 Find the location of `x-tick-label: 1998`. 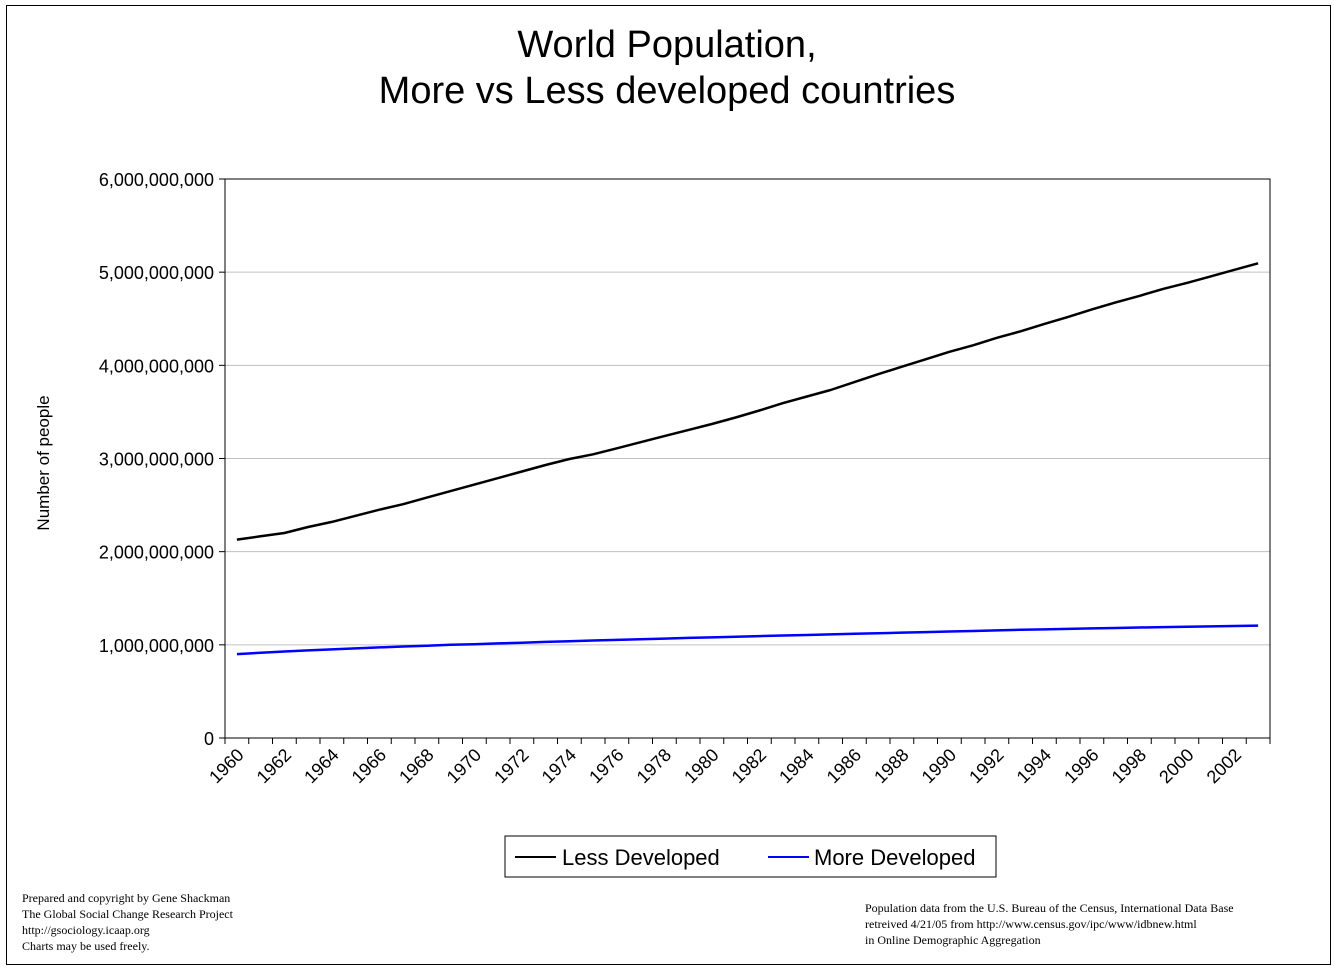

x-tick-label: 1998 is located at coordinates (1129, 766).